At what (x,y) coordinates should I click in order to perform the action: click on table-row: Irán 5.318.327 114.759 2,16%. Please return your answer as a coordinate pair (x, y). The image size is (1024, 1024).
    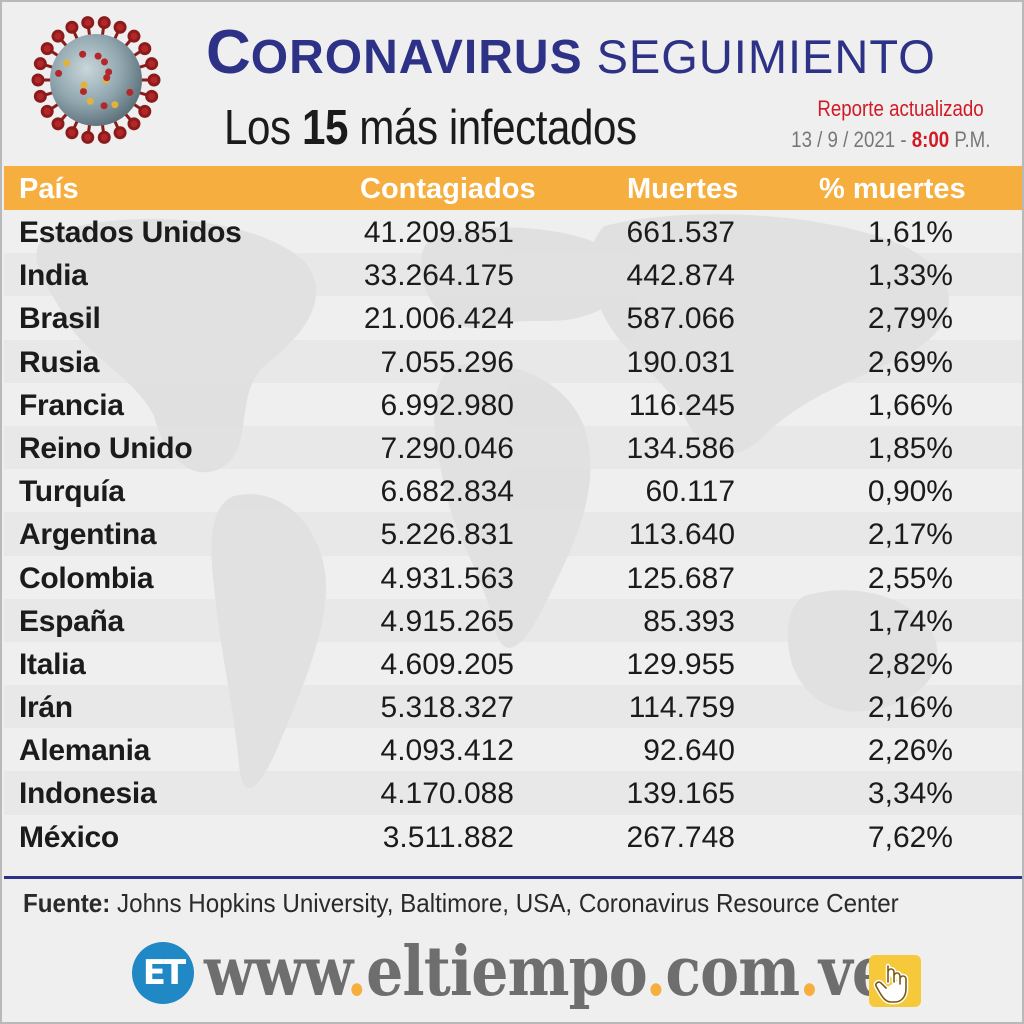
    Looking at the image, I should click on (513, 707).